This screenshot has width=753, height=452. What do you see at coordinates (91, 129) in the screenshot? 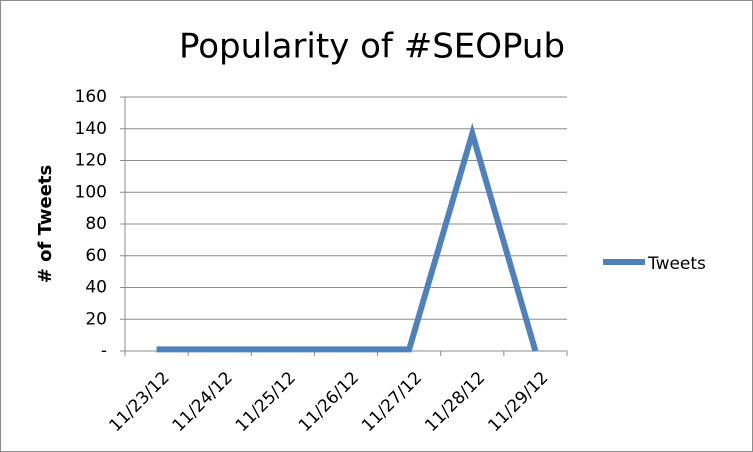
I see `y-tick-label: 140` at bounding box center [91, 129].